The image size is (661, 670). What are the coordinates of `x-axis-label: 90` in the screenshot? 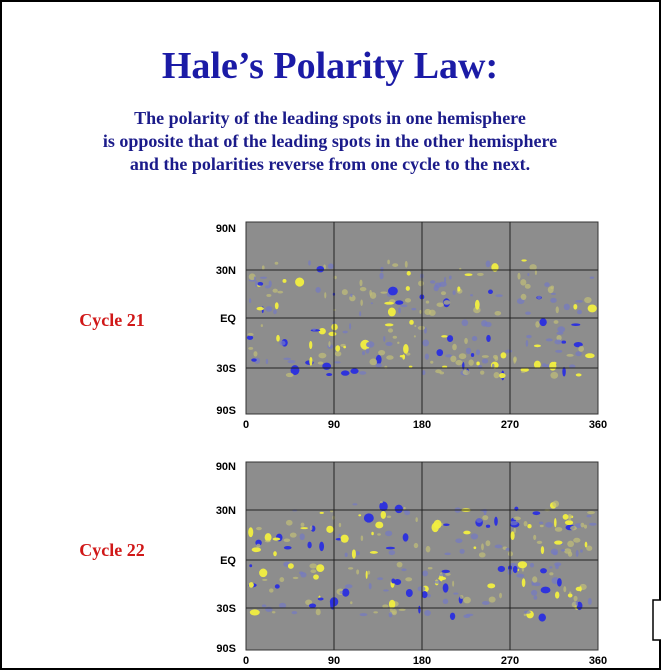 It's located at (334, 661).